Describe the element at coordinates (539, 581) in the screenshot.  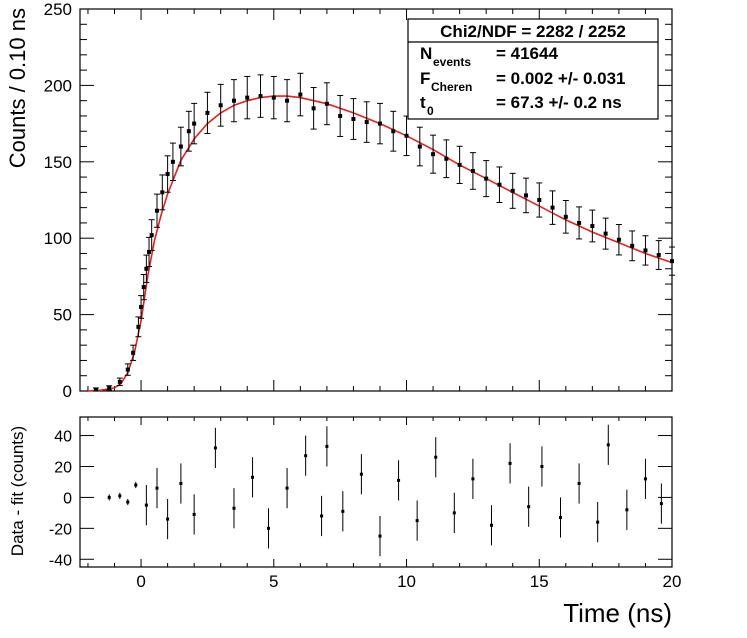
I see `bottom-x-tick-label: 15` at that location.